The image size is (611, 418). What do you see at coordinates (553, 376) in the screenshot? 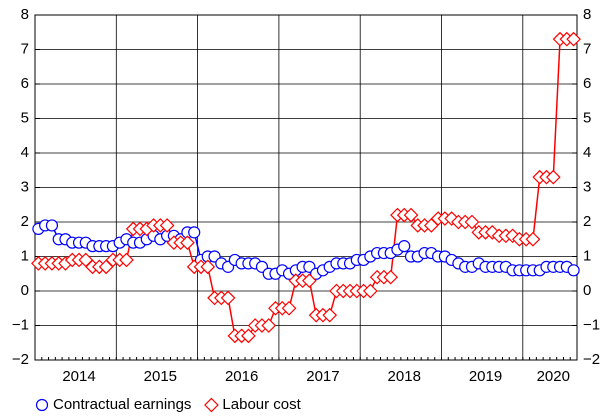
I see `x-tick-label: 2020` at bounding box center [553, 376].